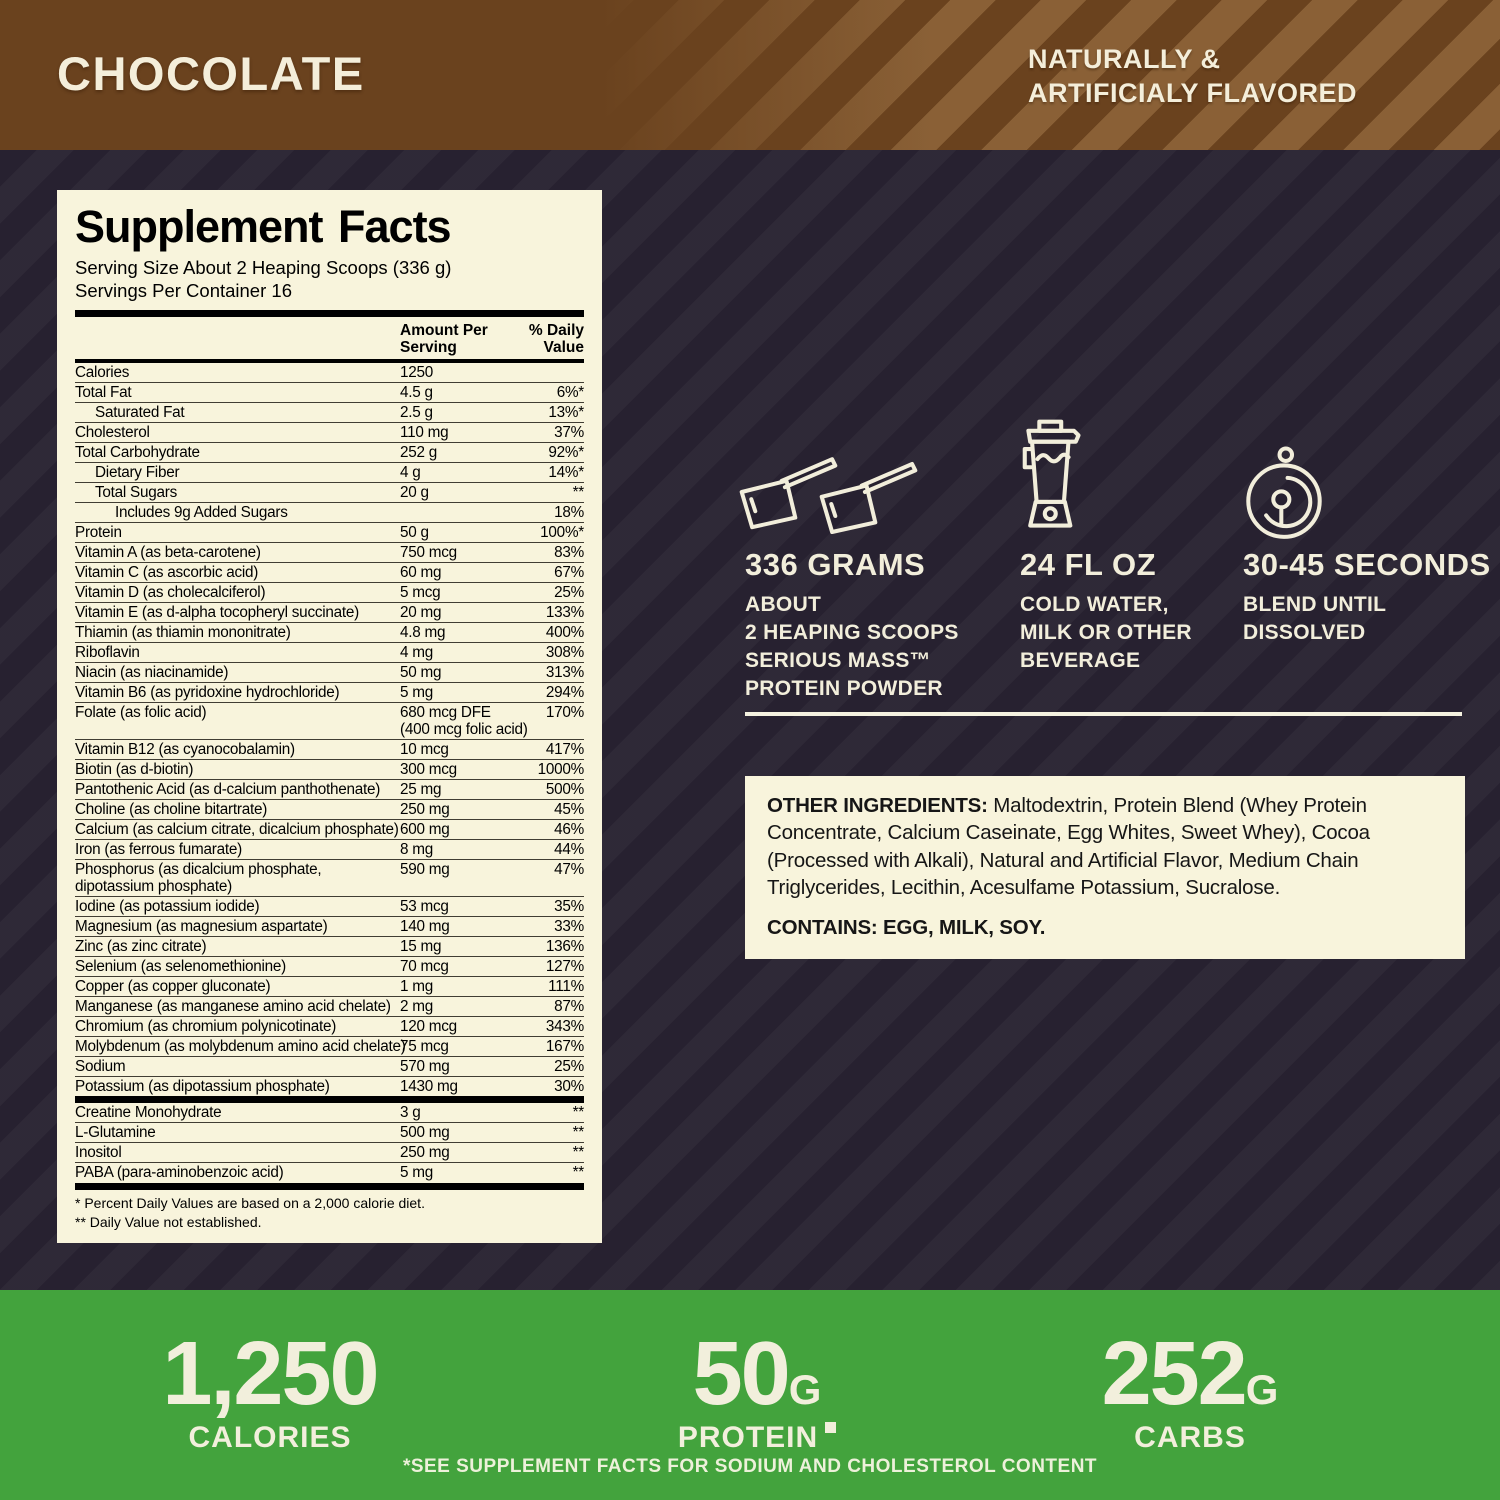 The image size is (1500, 1500). What do you see at coordinates (329, 1100) in the screenshot?
I see `section-divider` at bounding box center [329, 1100].